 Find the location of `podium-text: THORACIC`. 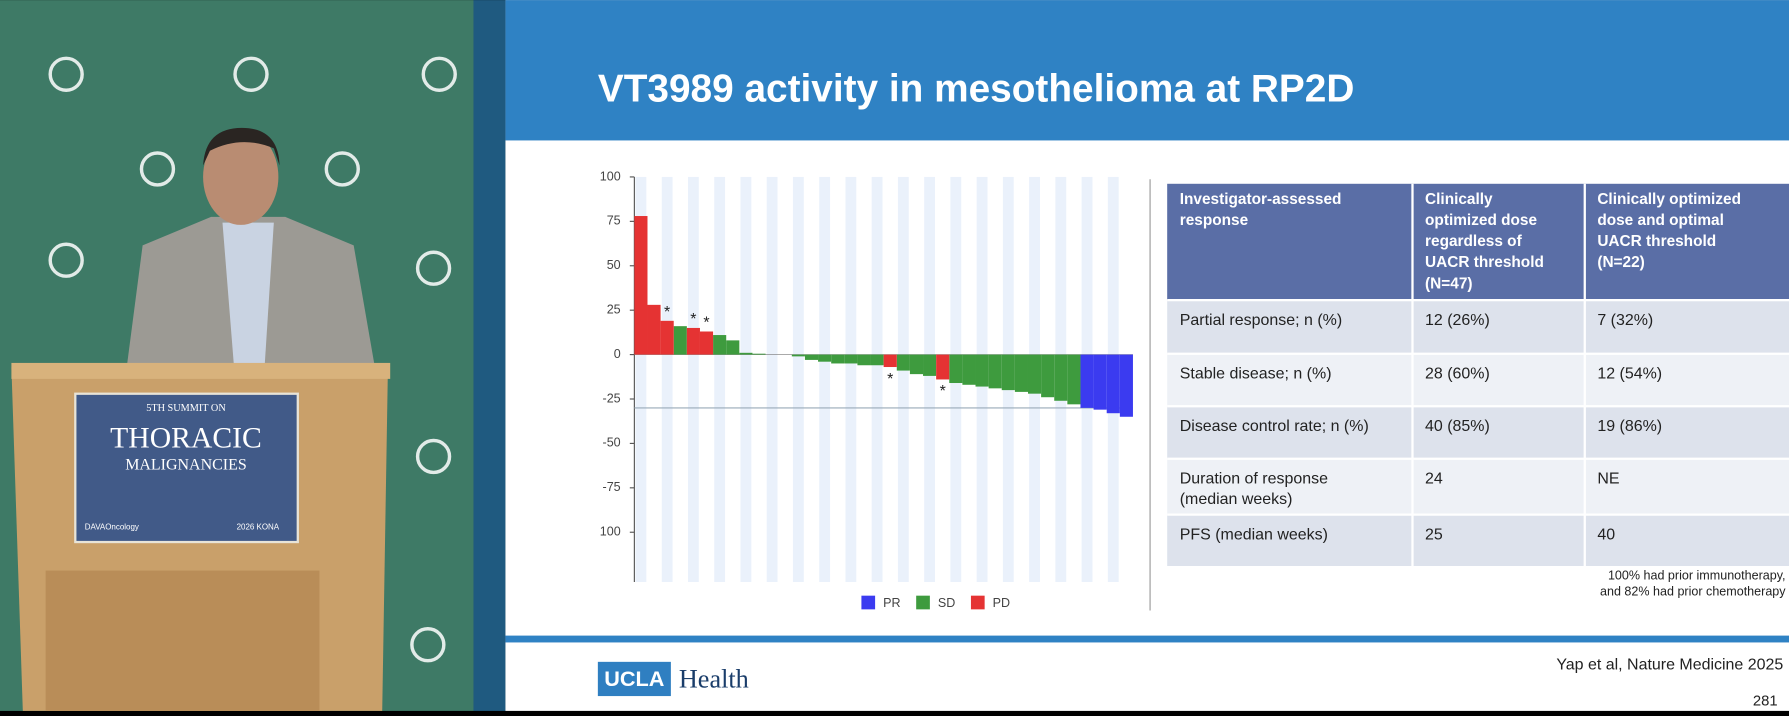

podium-text: THORACIC is located at coordinates (186, 438).